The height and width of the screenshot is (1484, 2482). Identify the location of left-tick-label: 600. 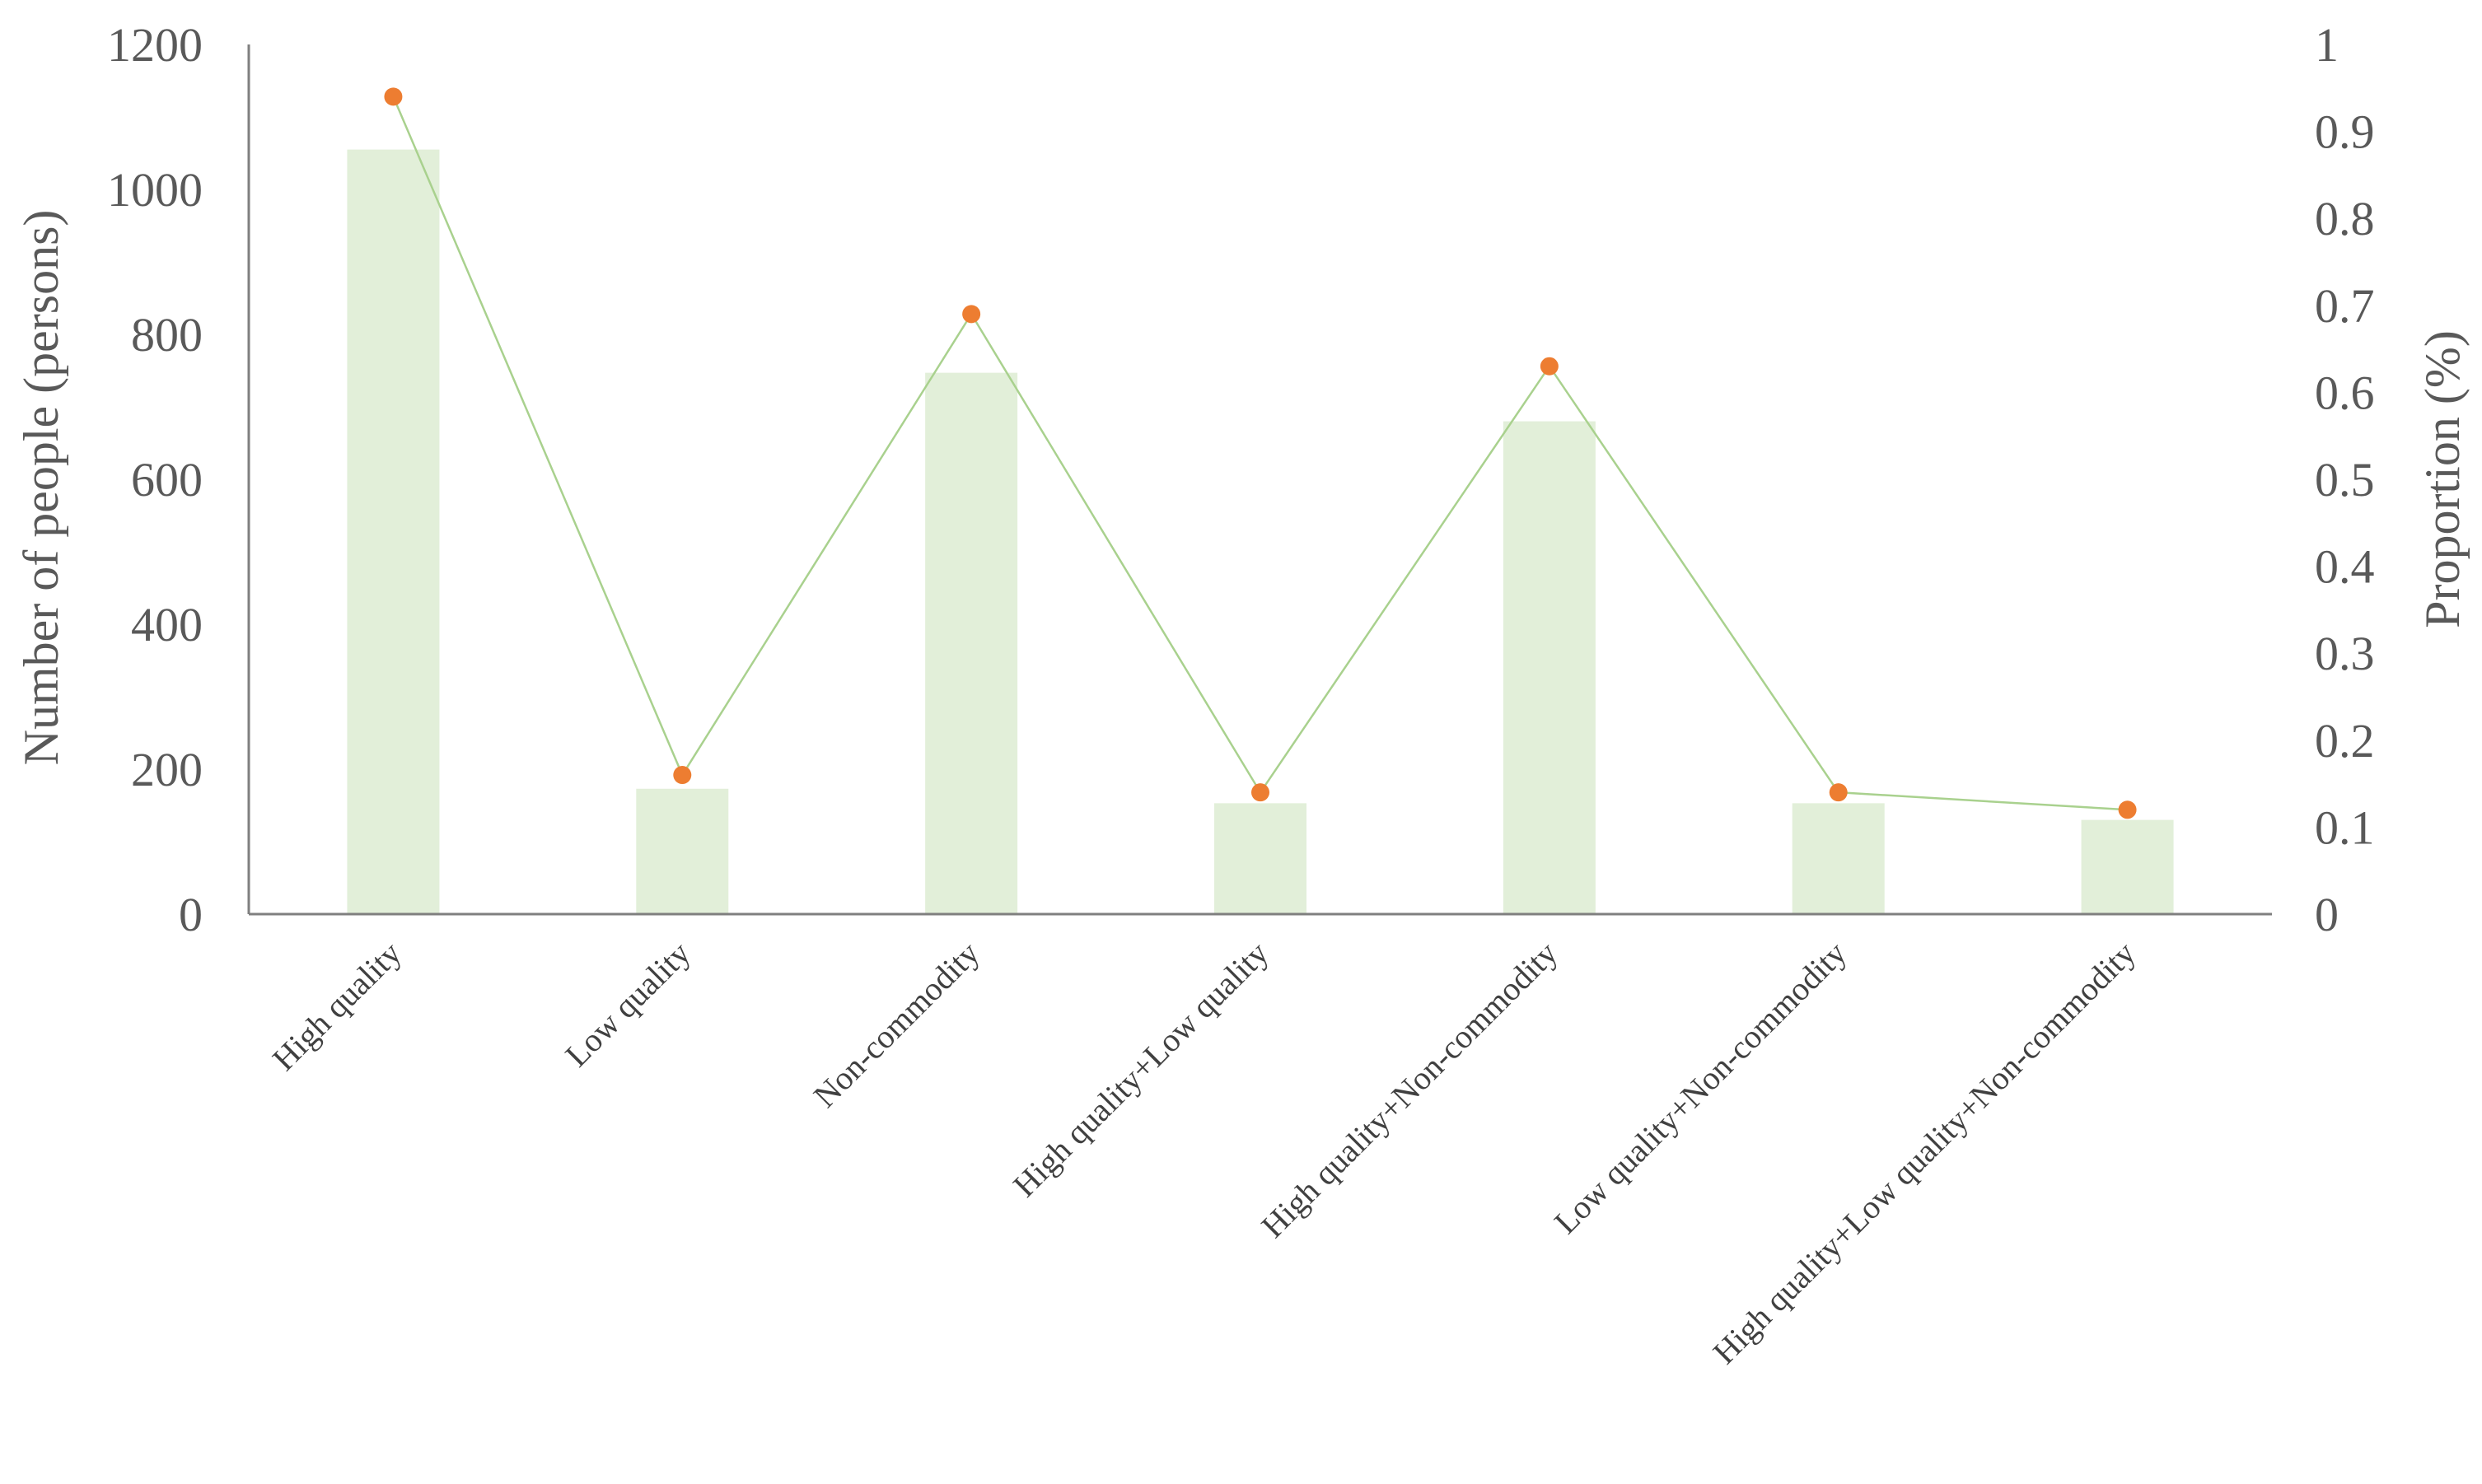
(167, 479).